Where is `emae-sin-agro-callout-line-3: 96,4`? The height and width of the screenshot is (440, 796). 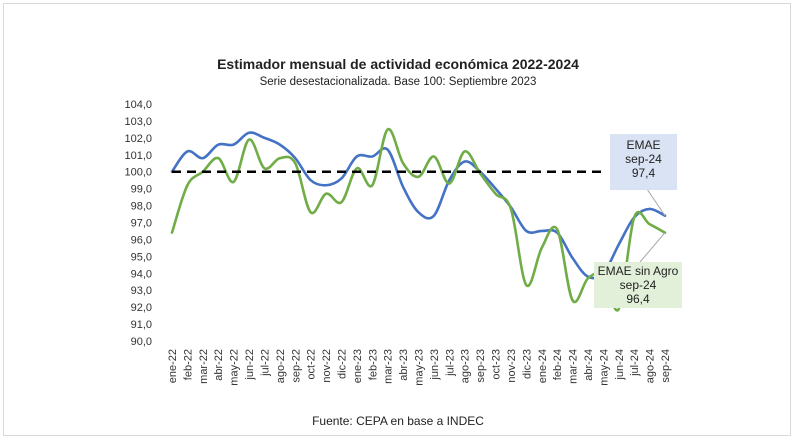
emae-sin-agro-callout-line-3: 96,4 is located at coordinates (638, 299).